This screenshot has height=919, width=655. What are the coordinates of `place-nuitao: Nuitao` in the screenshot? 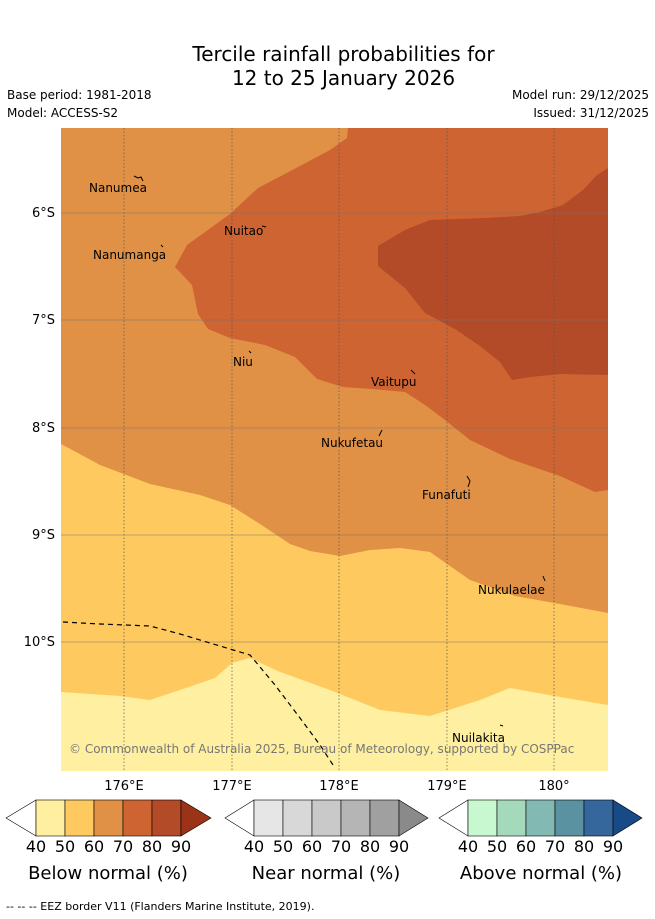 It's located at (244, 231).